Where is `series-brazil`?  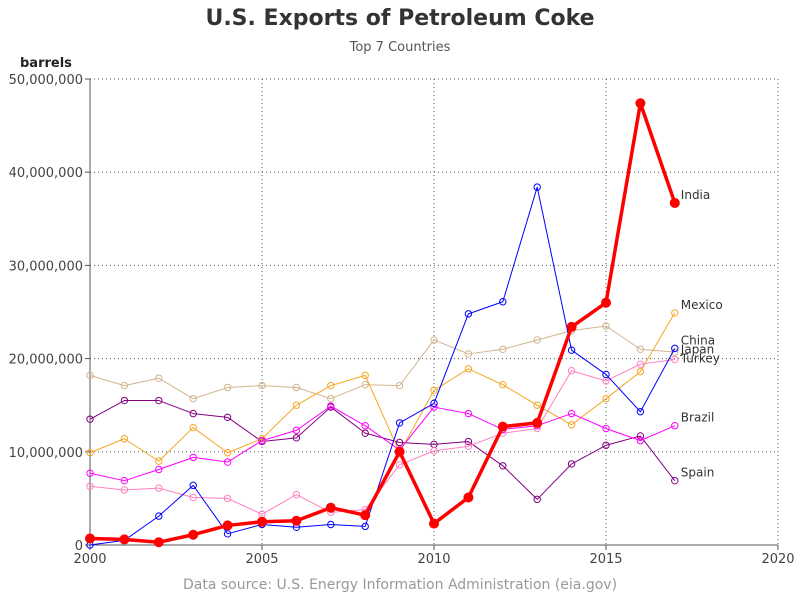 series-brazil is located at coordinates (382, 443).